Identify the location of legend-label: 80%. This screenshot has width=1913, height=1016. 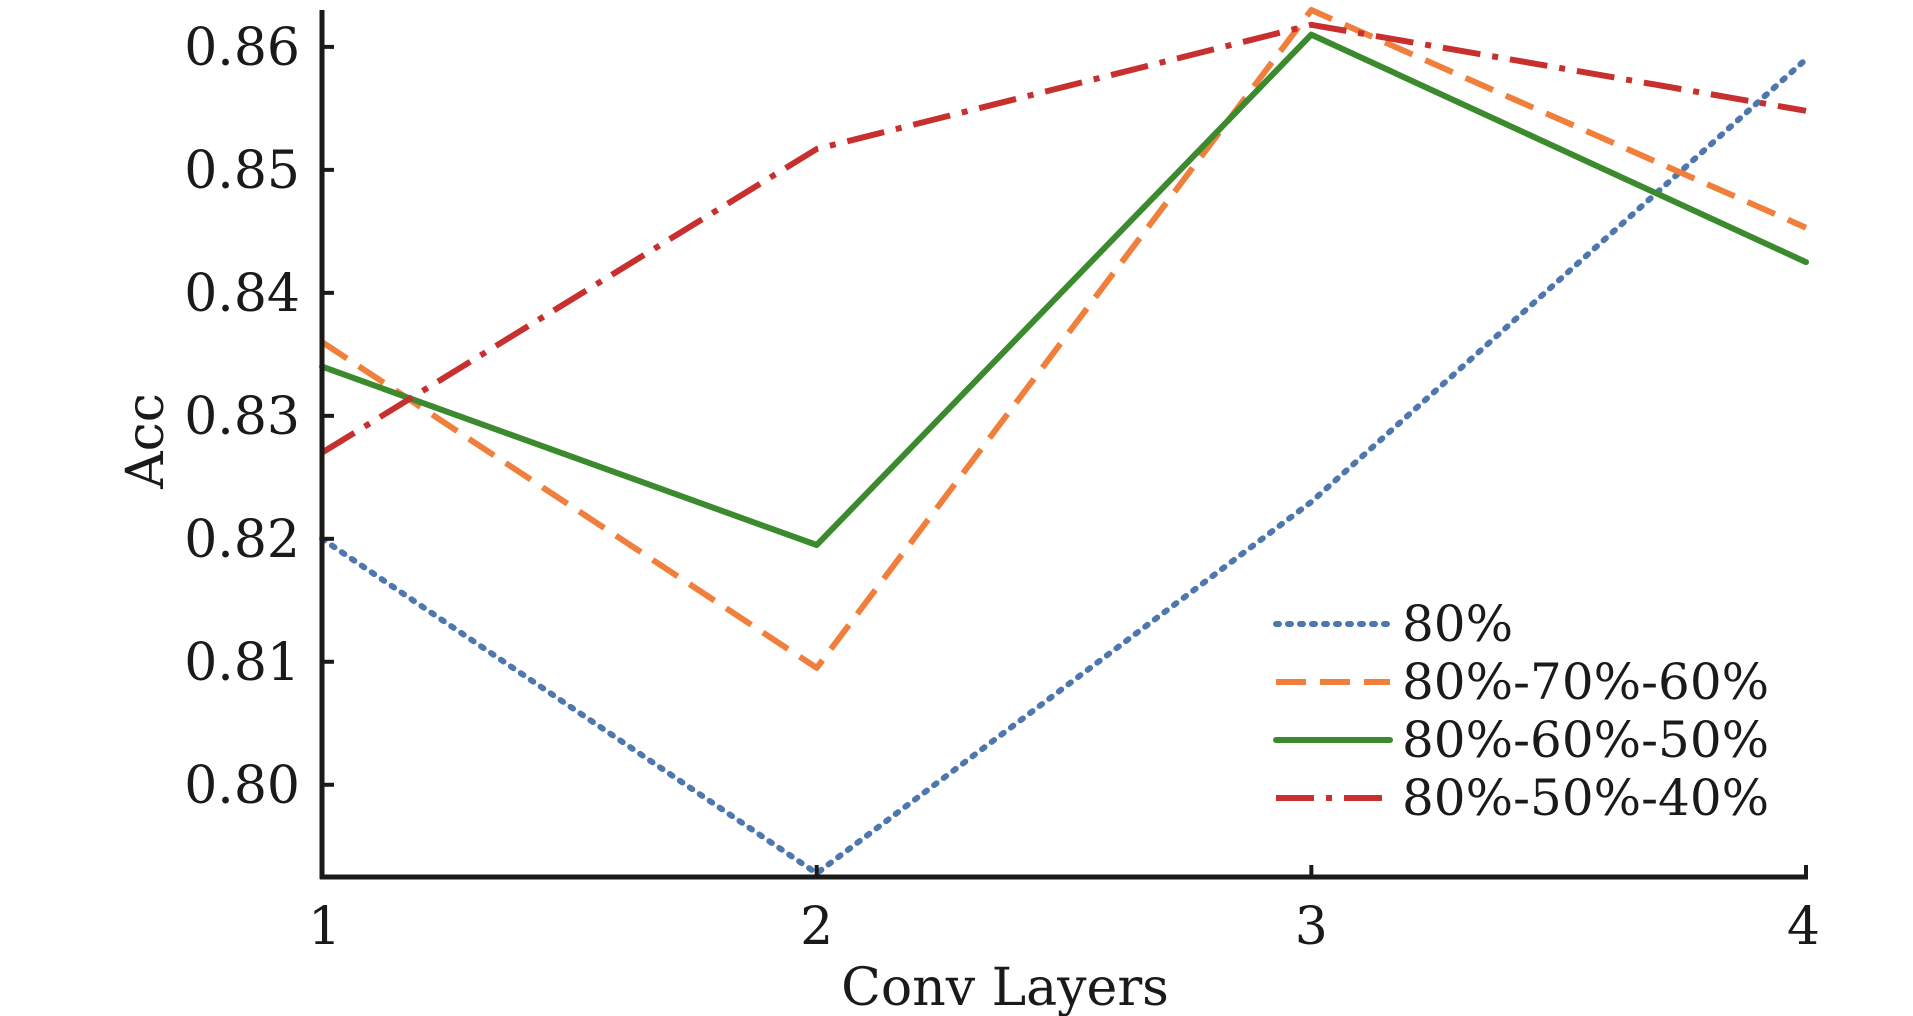
(1457, 624).